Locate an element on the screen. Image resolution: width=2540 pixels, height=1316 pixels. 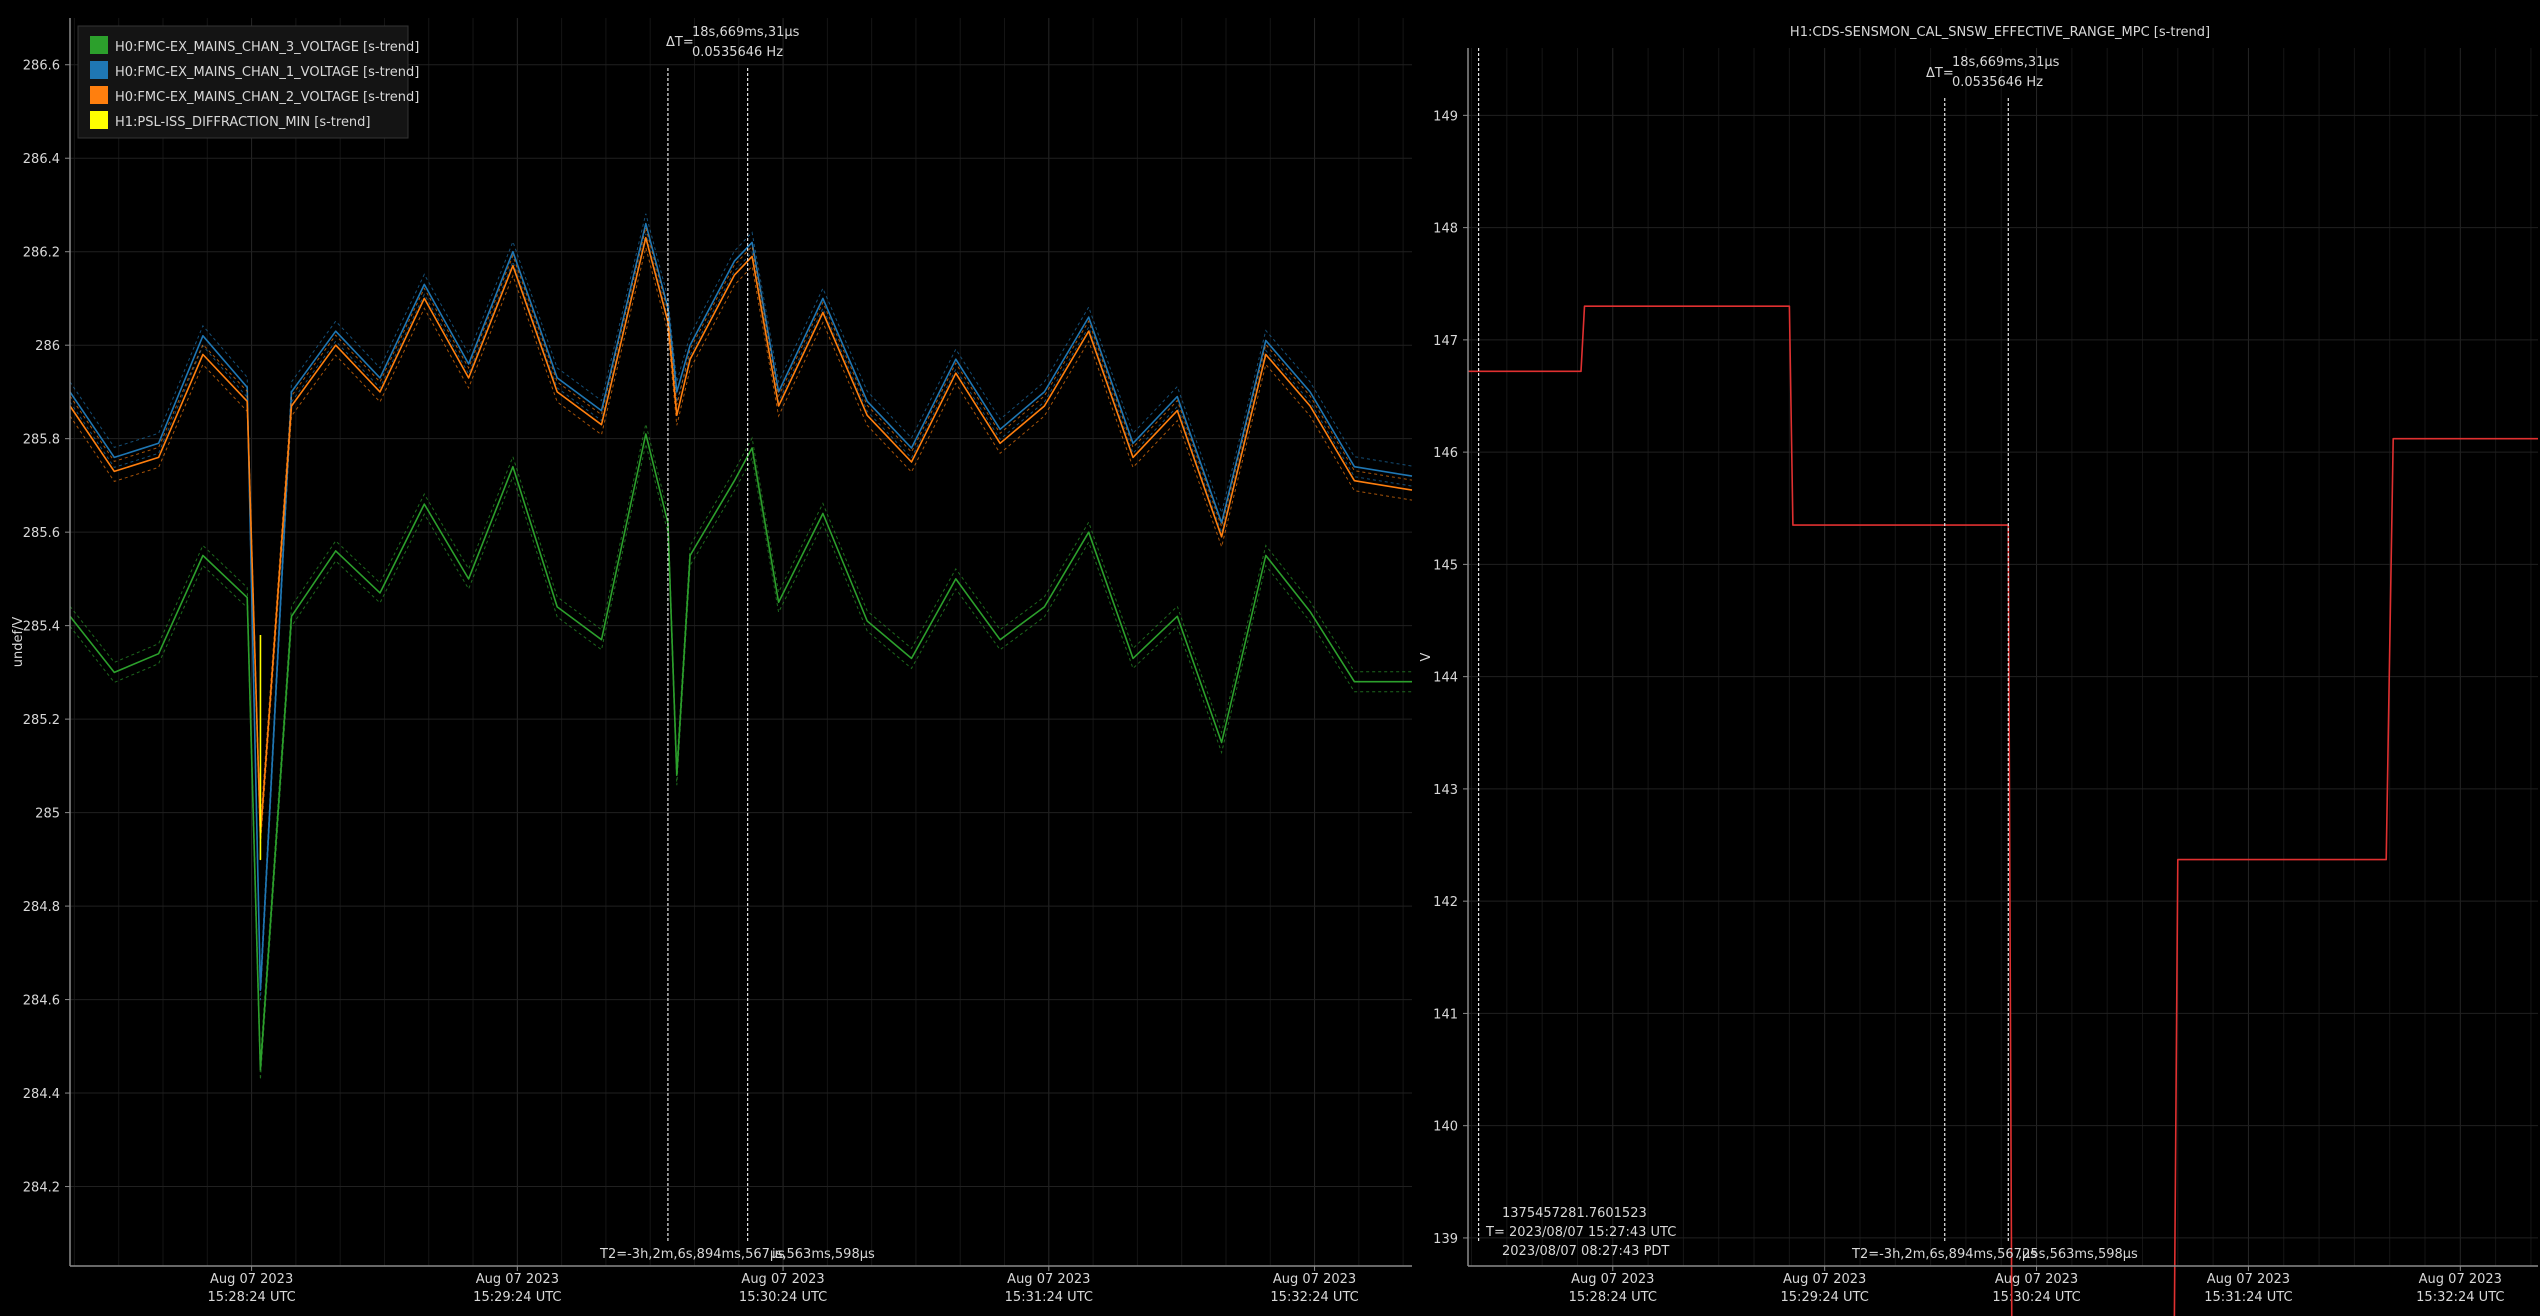
left-cursor-frequency: 0.0535646 Hz is located at coordinates (737, 52).